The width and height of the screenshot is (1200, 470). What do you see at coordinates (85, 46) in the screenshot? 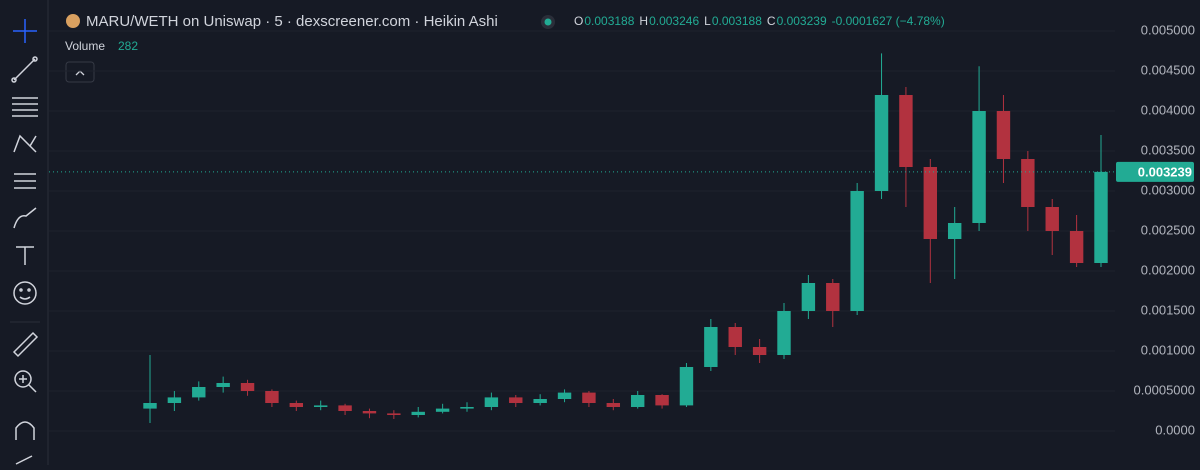
I see `volume-label: Volume` at bounding box center [85, 46].